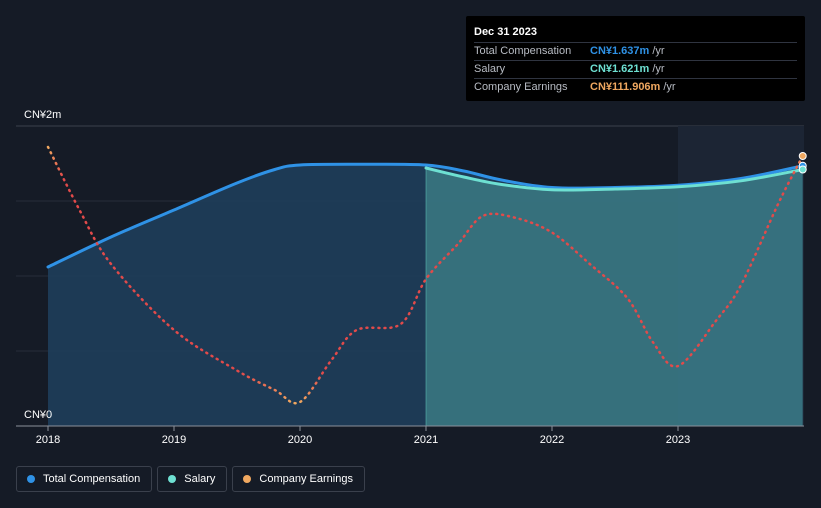 This screenshot has width=821, height=508. I want to click on salary-end-marker, so click(802, 169).